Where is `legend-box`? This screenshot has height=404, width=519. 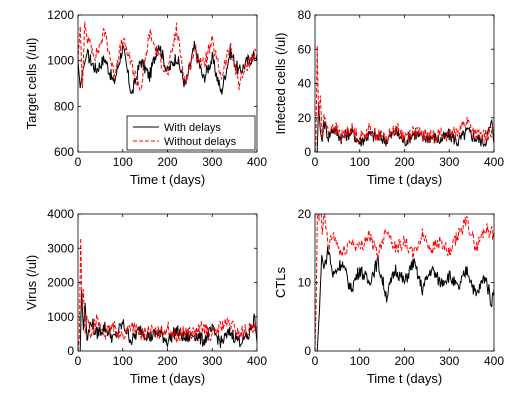 legend-box is located at coordinates (191, 133).